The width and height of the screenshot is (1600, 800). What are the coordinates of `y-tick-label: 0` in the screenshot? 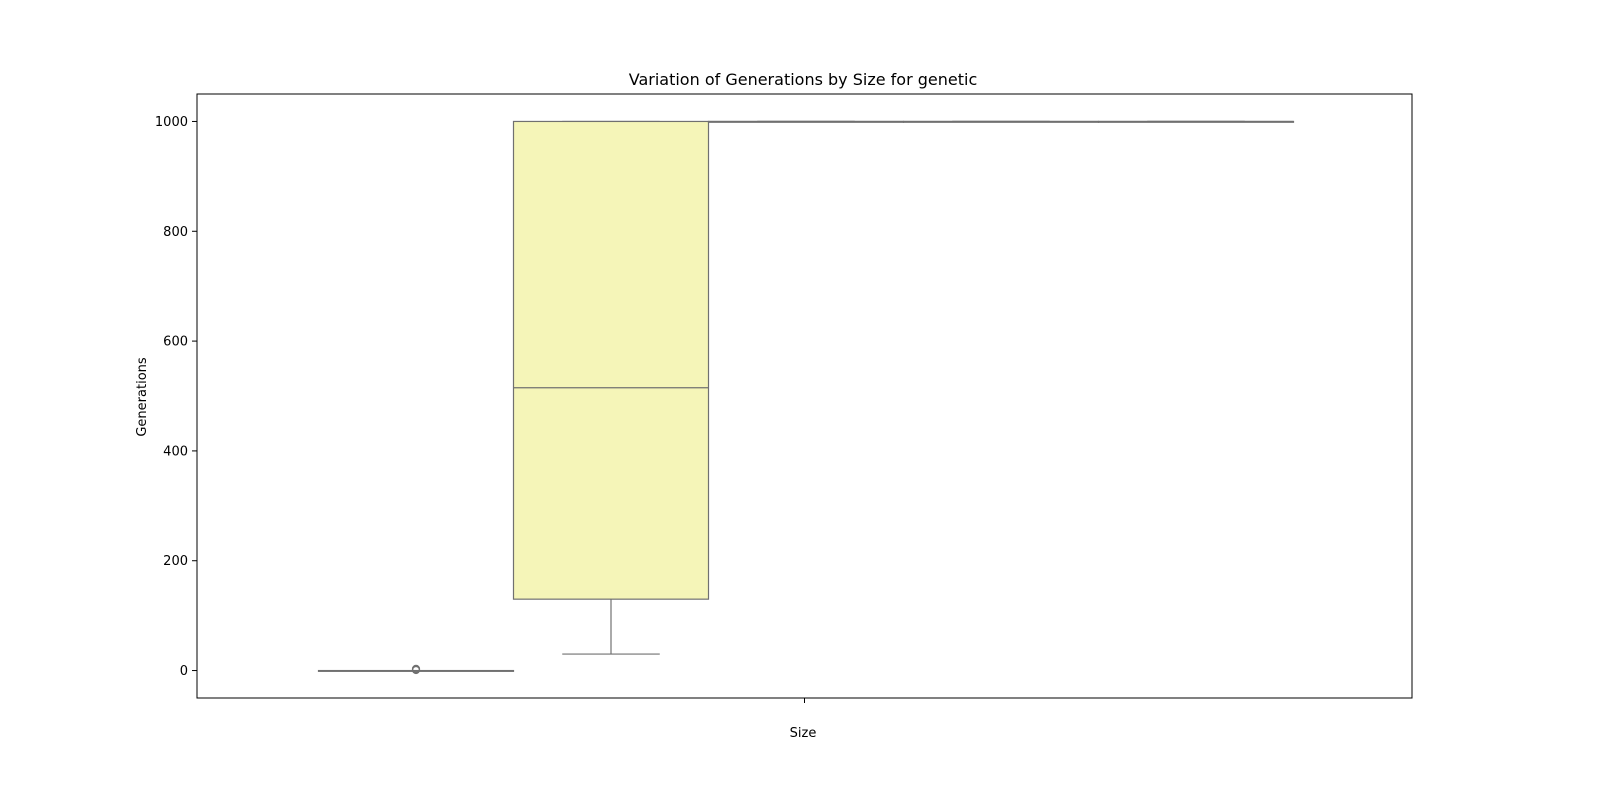 It's located at (184, 671).